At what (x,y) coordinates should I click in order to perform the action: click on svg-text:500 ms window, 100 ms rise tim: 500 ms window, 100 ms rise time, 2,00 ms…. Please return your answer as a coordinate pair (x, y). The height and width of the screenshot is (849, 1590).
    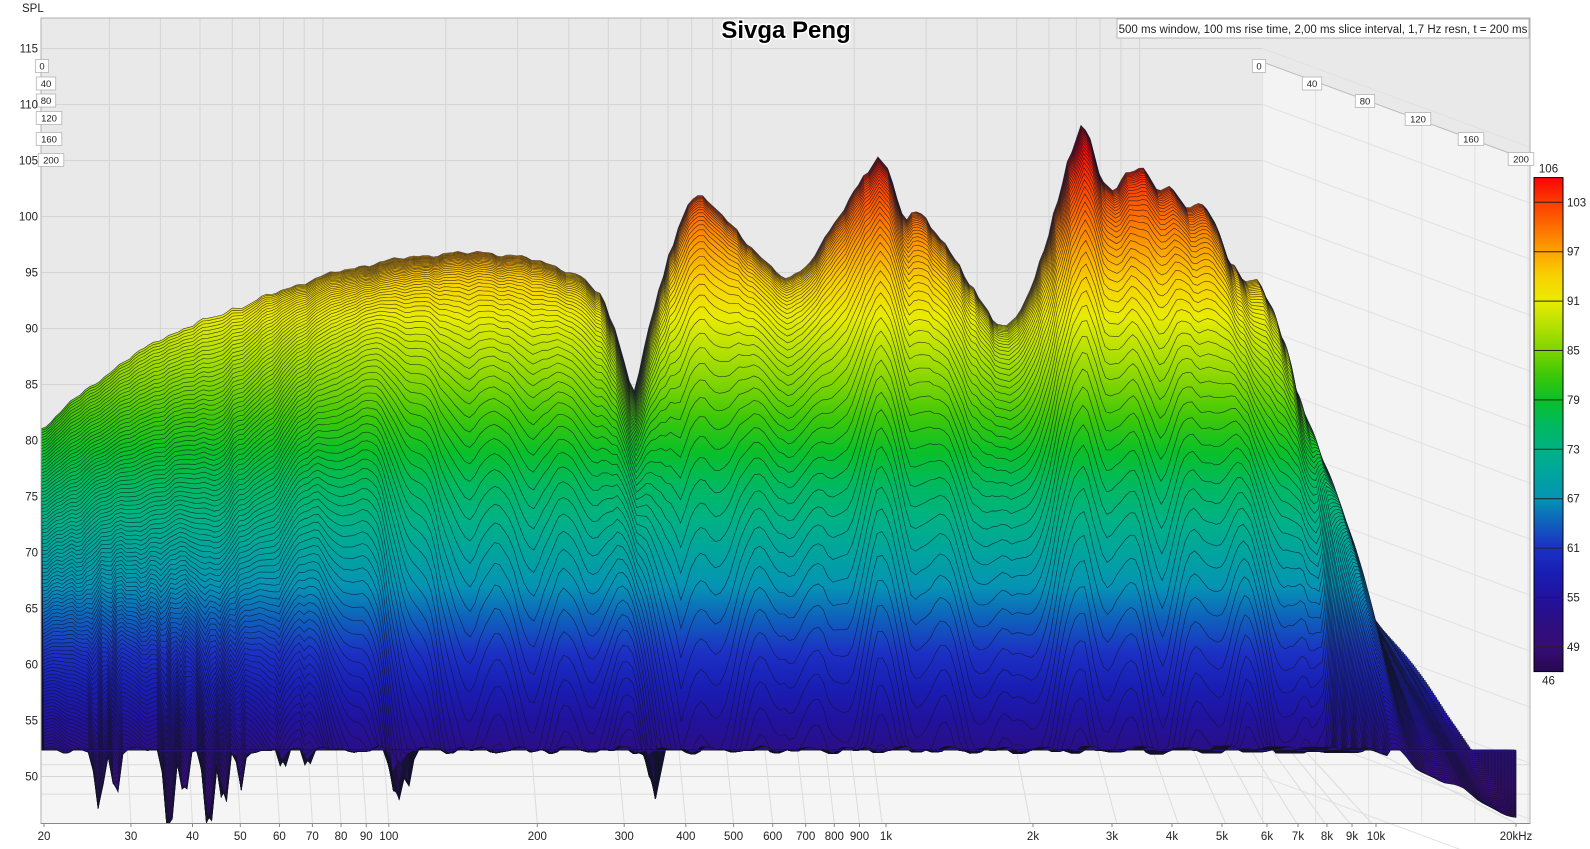
    Looking at the image, I should click on (1323, 30).